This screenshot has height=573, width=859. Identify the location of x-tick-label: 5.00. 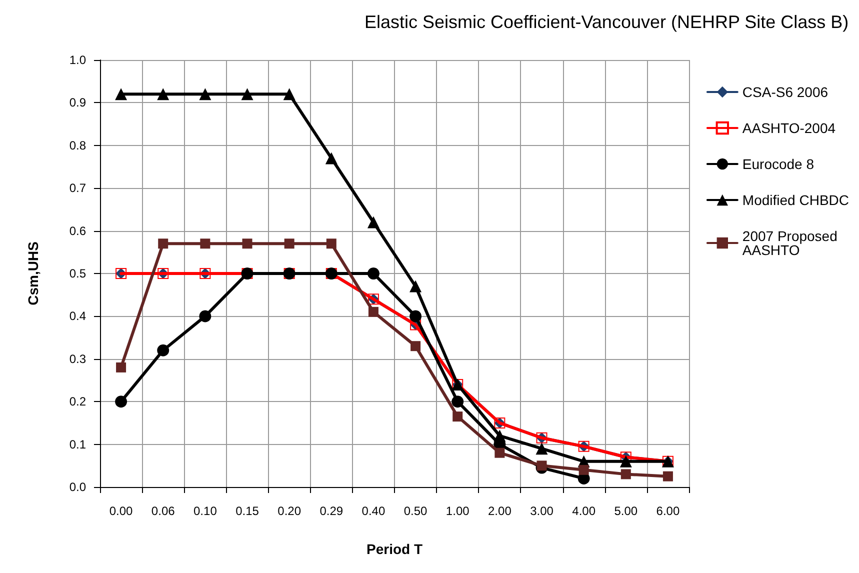
(626, 511).